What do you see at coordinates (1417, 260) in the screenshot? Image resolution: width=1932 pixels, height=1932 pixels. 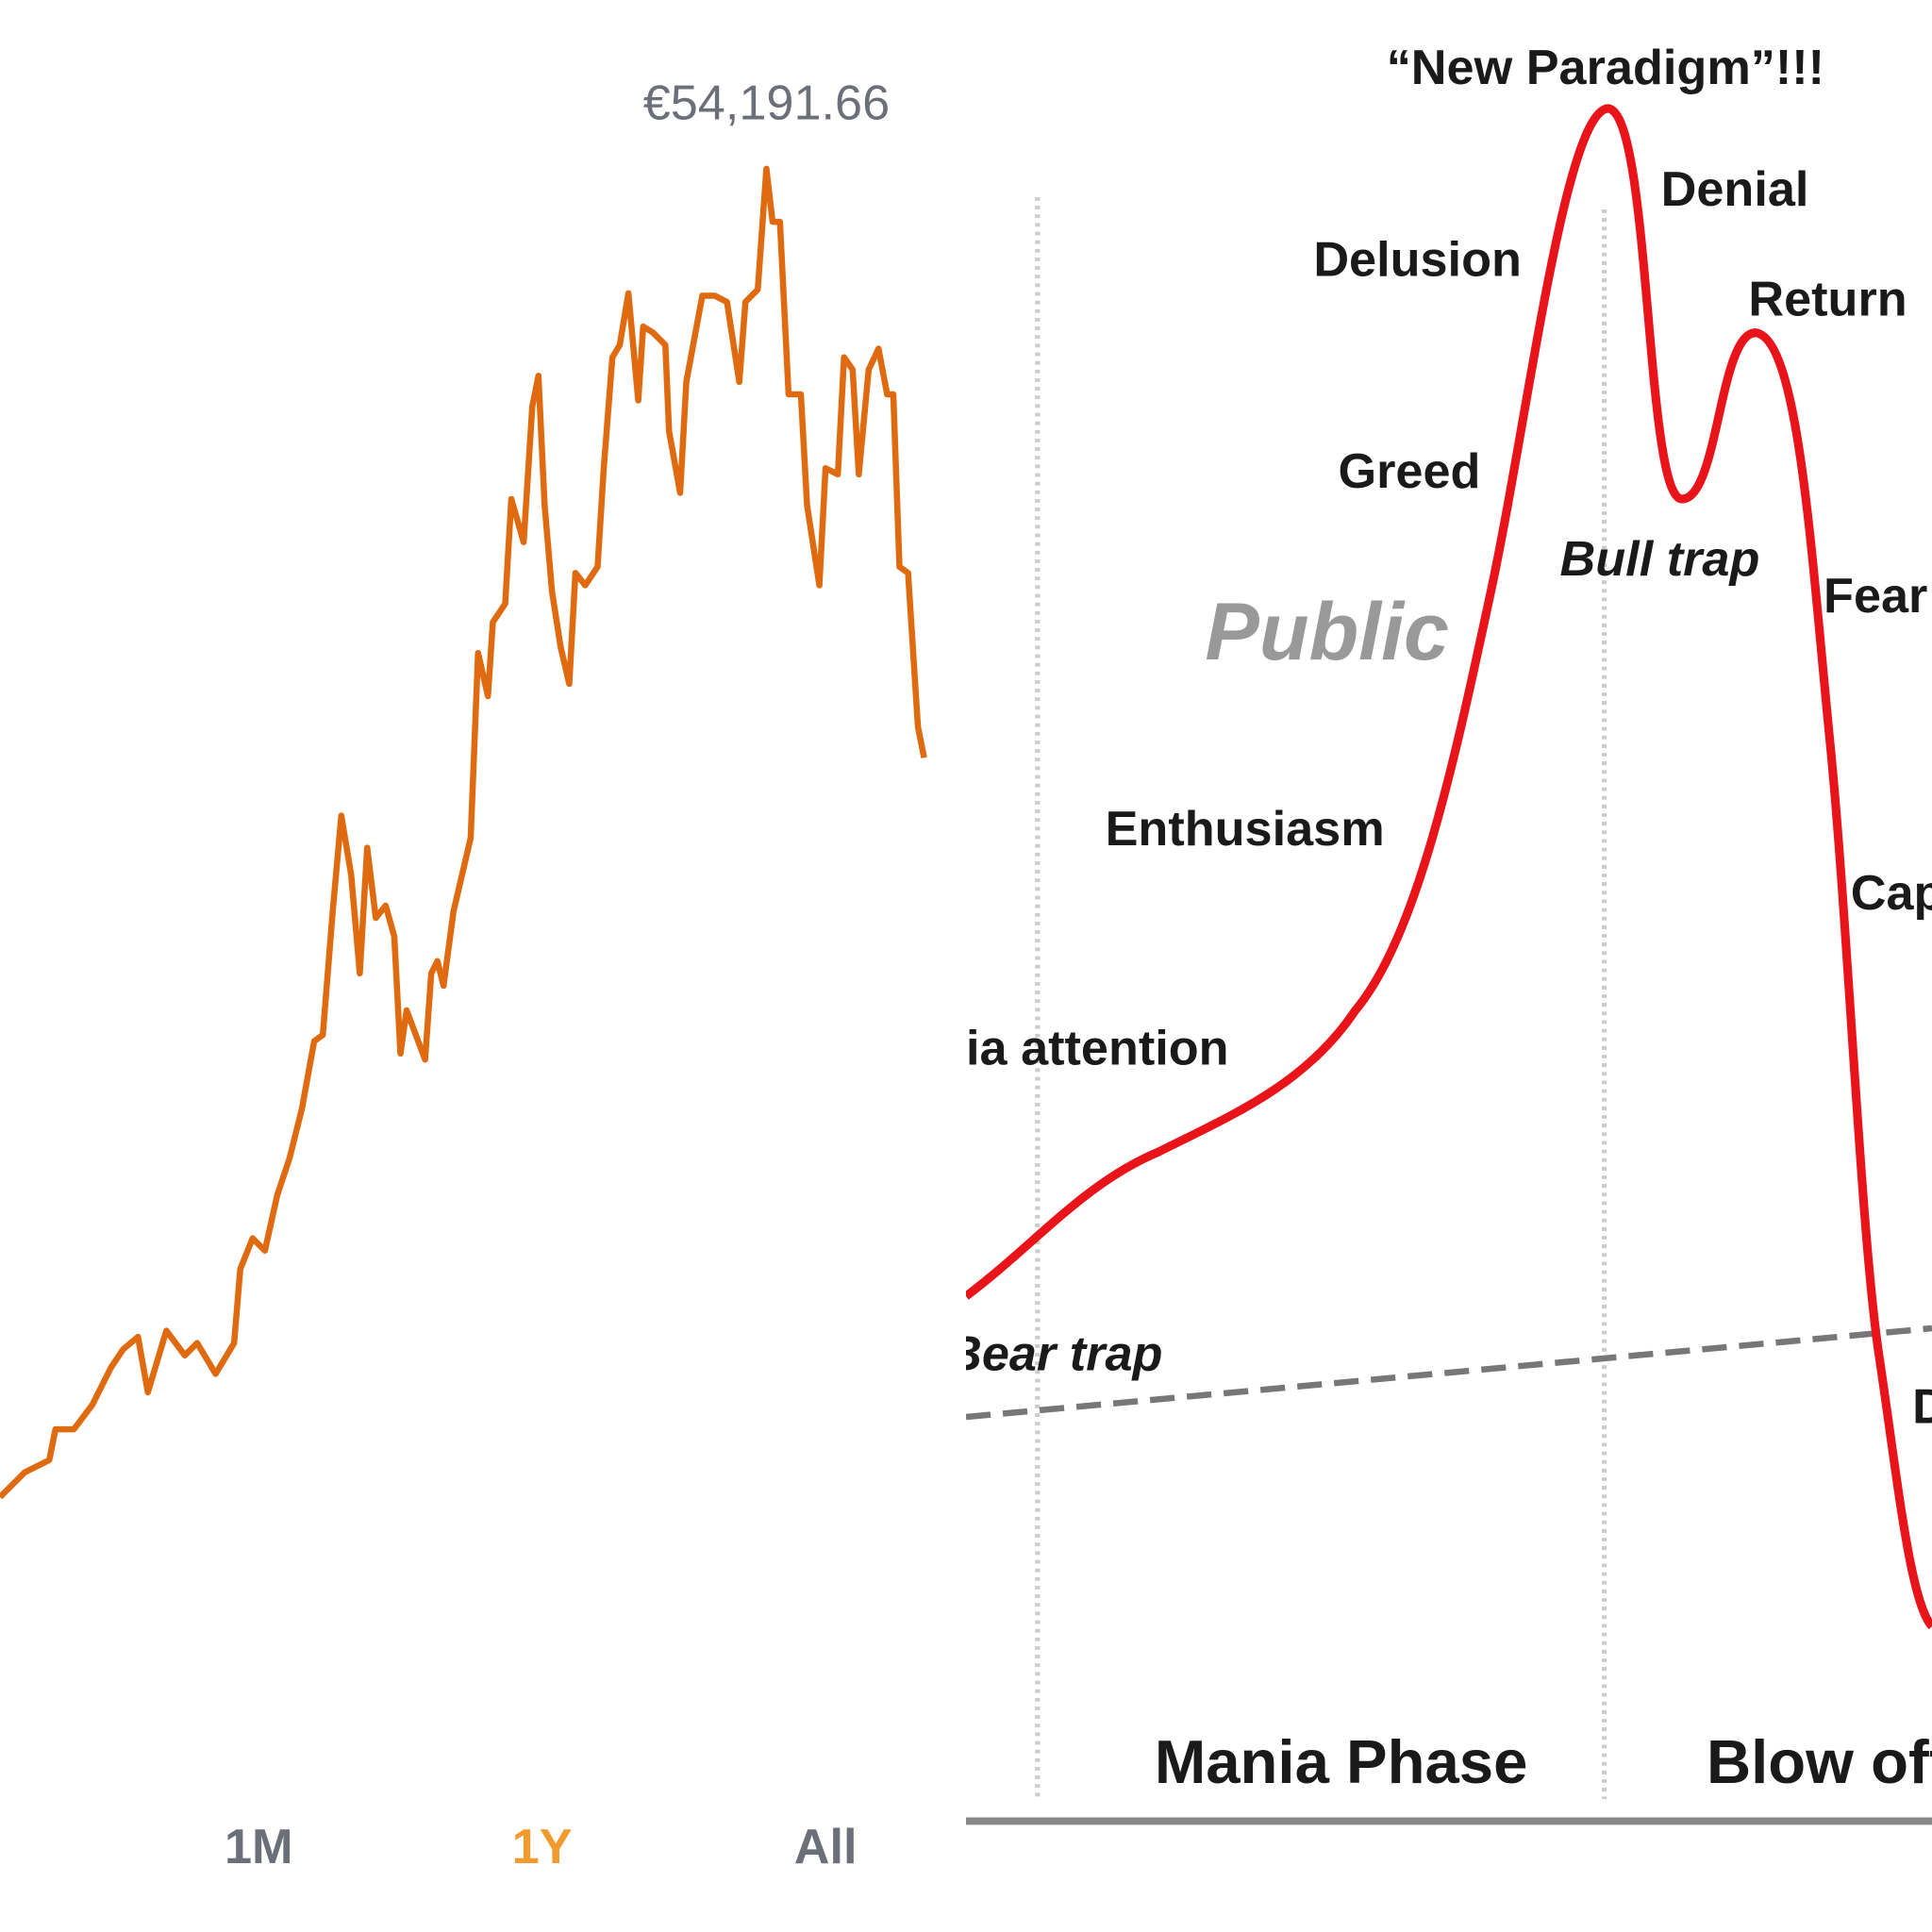 I see `phase-label: Delusion` at bounding box center [1417, 260].